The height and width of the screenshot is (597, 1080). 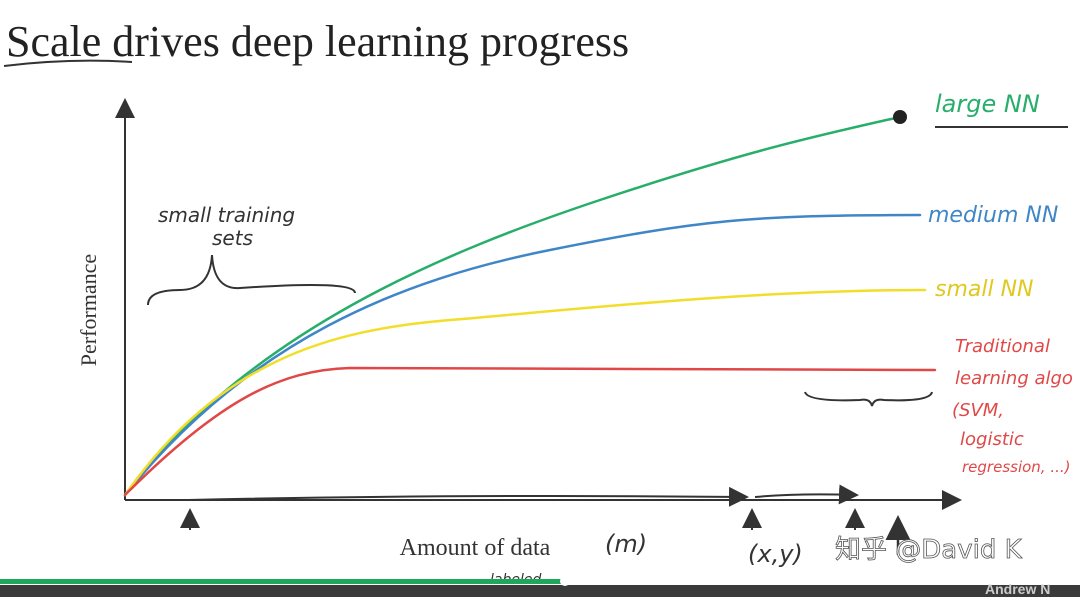 What do you see at coordinates (775, 554) in the screenshot?
I see `xy-note: (x,y)` at bounding box center [775, 554].